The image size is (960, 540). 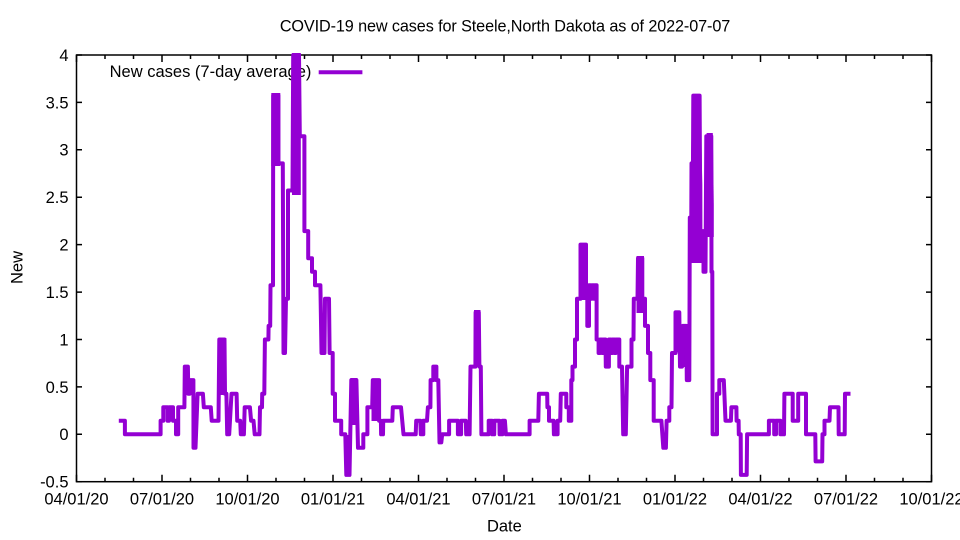 I want to click on svg-text: 10/01/21, so click(x=589, y=500).